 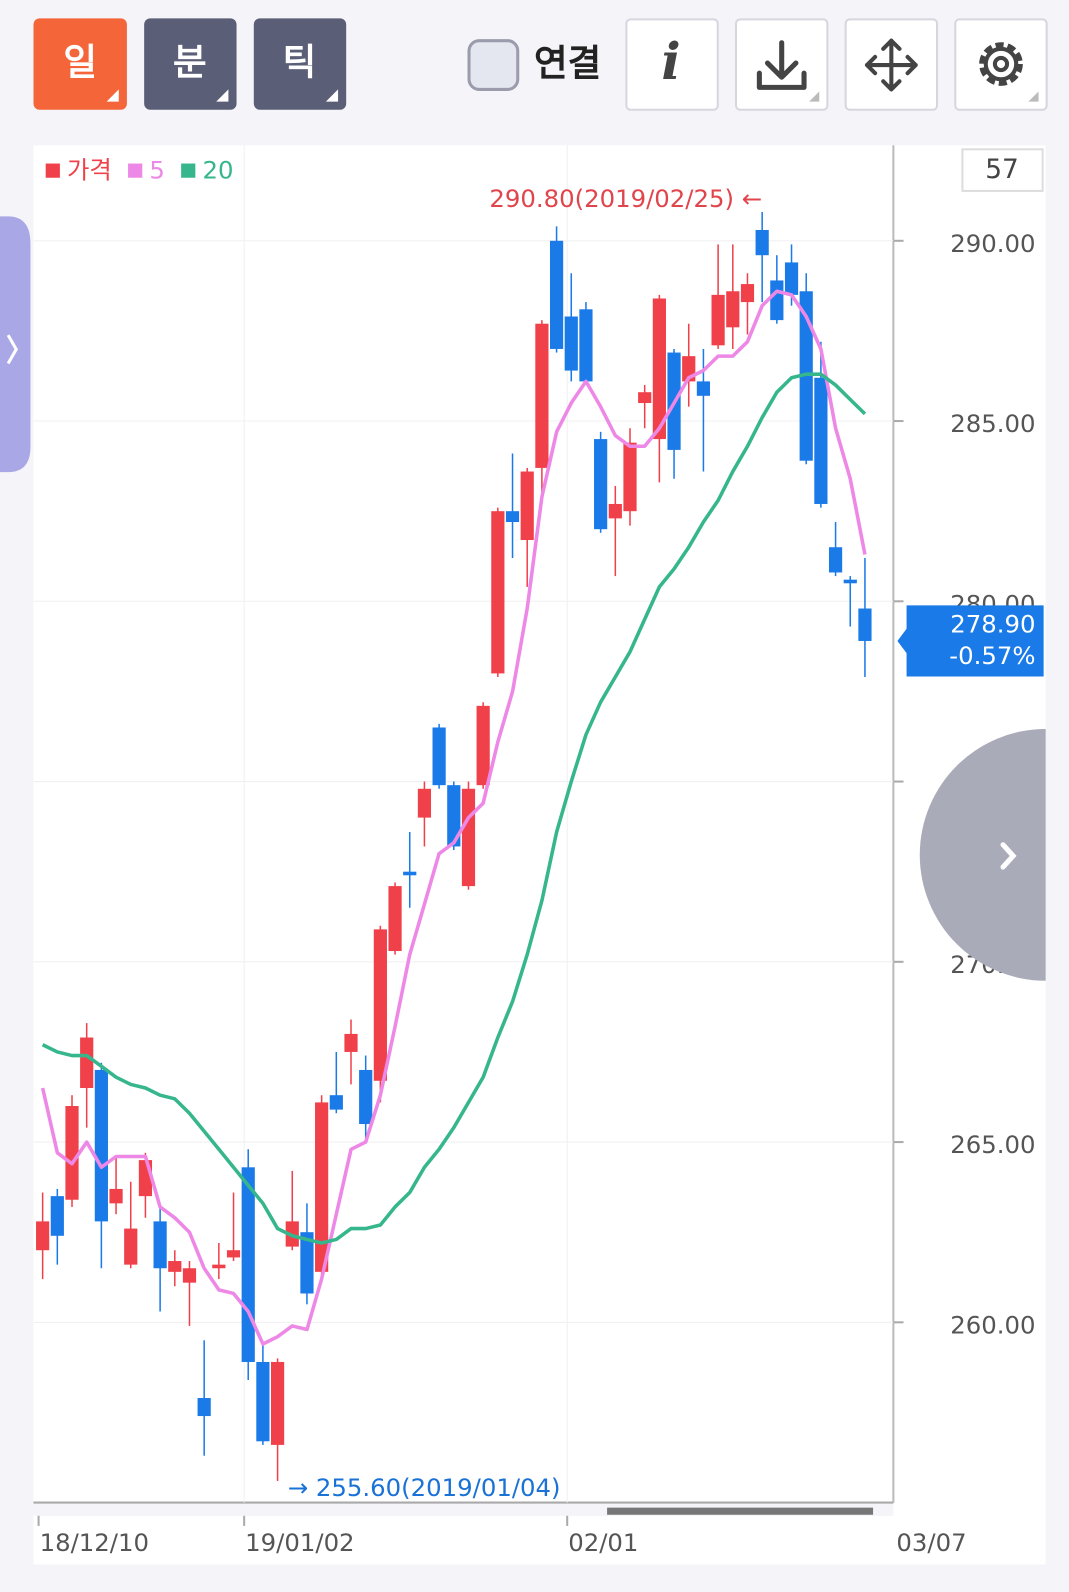 What do you see at coordinates (931, 1542) in the screenshot?
I see `x-end-label: 03/07` at bounding box center [931, 1542].